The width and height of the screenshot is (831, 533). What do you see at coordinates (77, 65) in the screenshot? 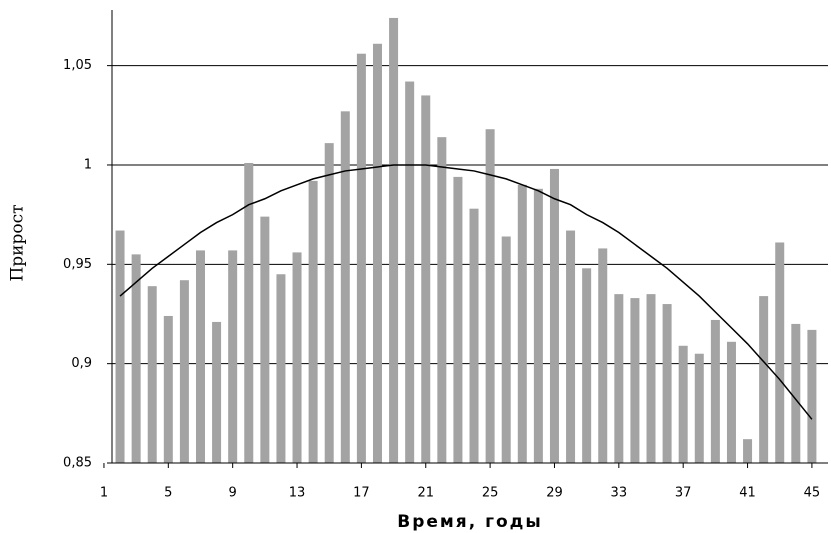
I see `y-tick-label: 1,05` at bounding box center [77, 65].